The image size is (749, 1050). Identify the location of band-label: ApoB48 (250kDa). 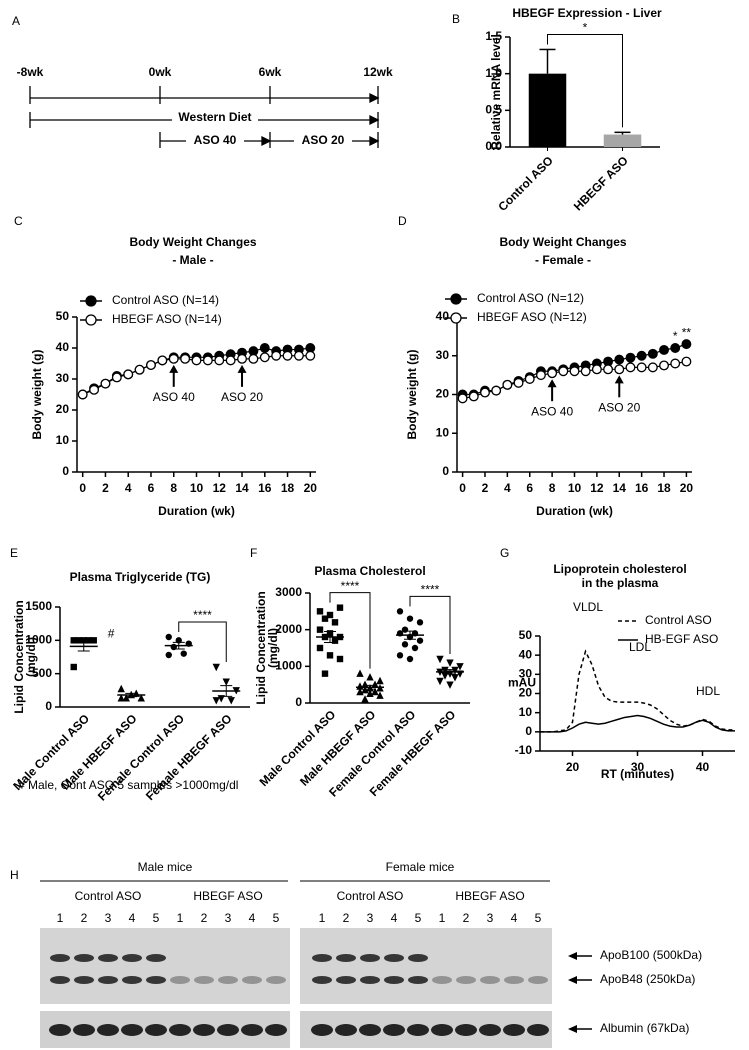
(647, 979).